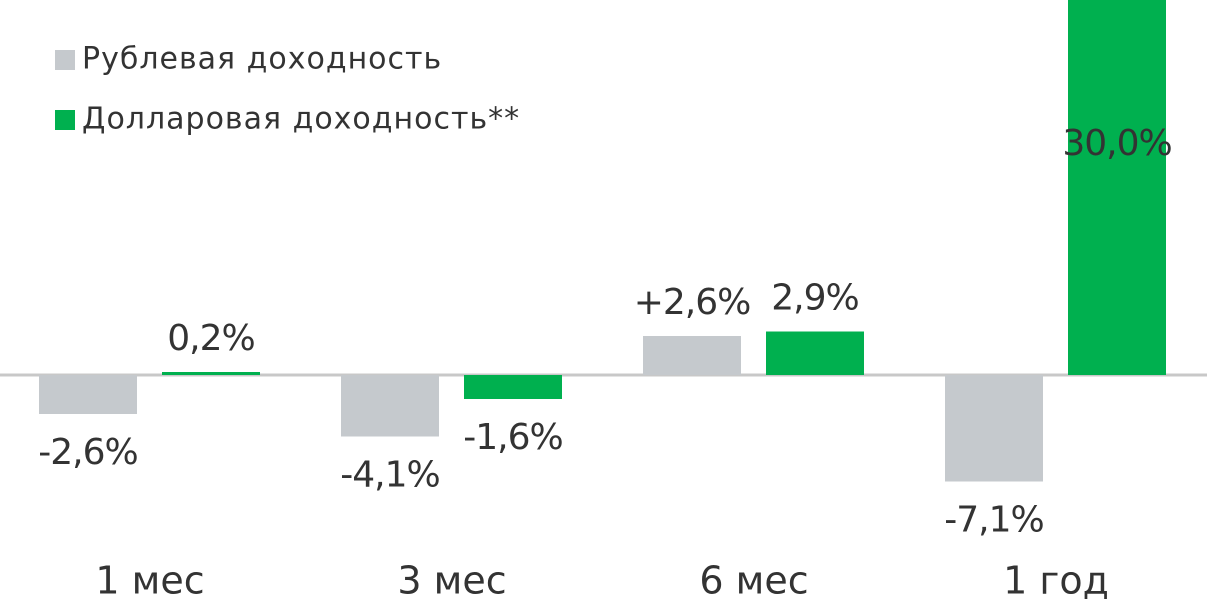  What do you see at coordinates (301, 119) in the screenshot?
I see `legend-label: Долларовая доходность**` at bounding box center [301, 119].